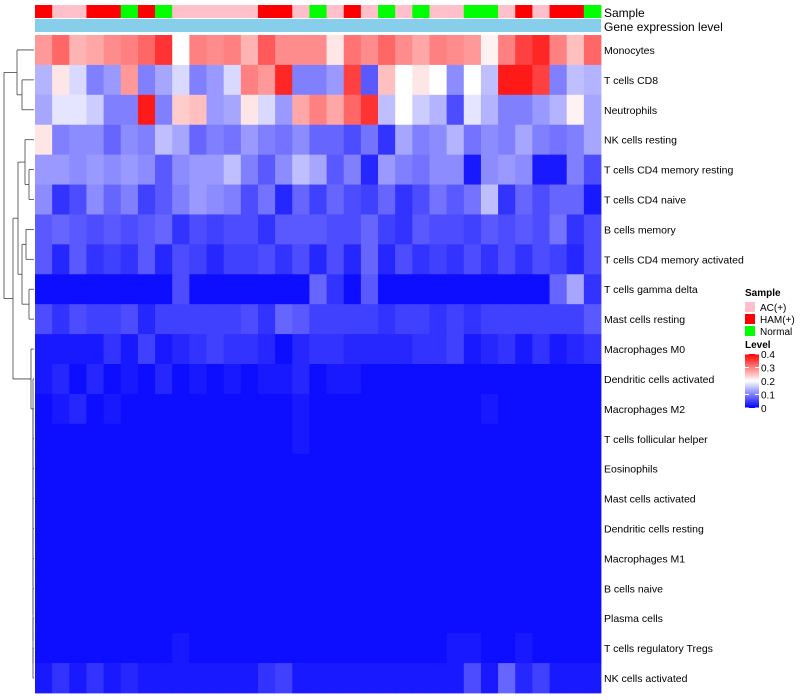 The height and width of the screenshot is (700, 800). Describe the element at coordinates (768, 396) in the screenshot. I see `legend-tick-label: 0.1` at that location.